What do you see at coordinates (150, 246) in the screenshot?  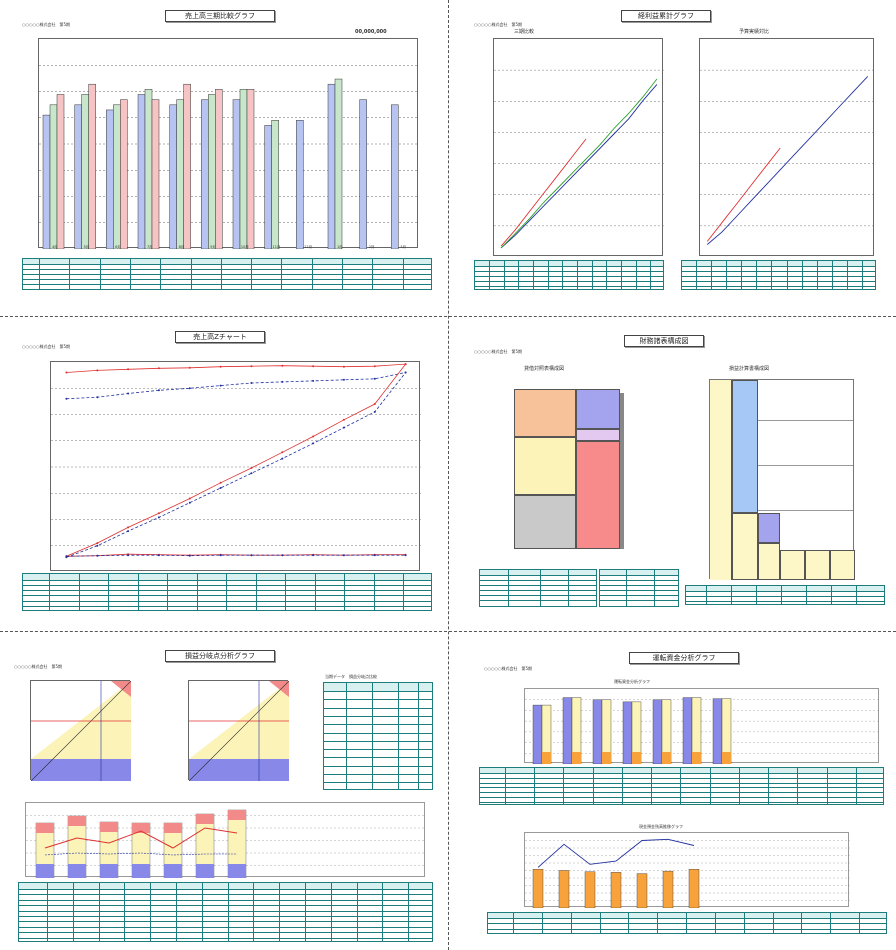 I see `x-tick-label: 7月` at bounding box center [150, 246].